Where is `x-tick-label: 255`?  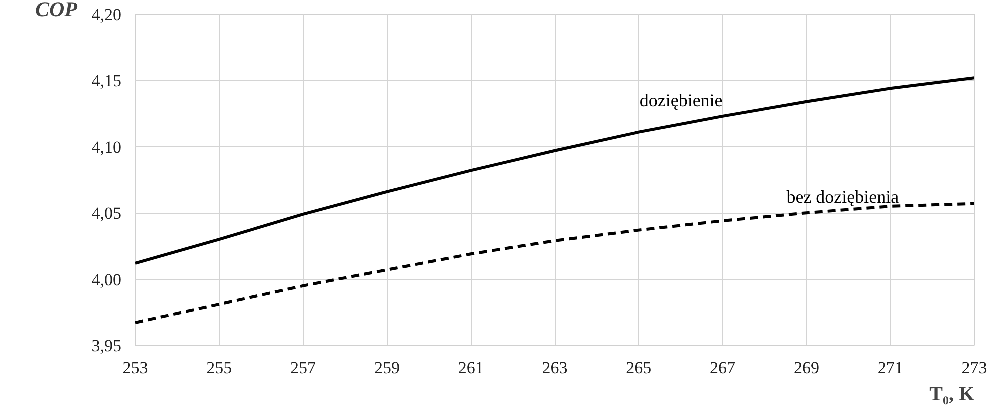 x-tick-label: 255 is located at coordinates (219, 368).